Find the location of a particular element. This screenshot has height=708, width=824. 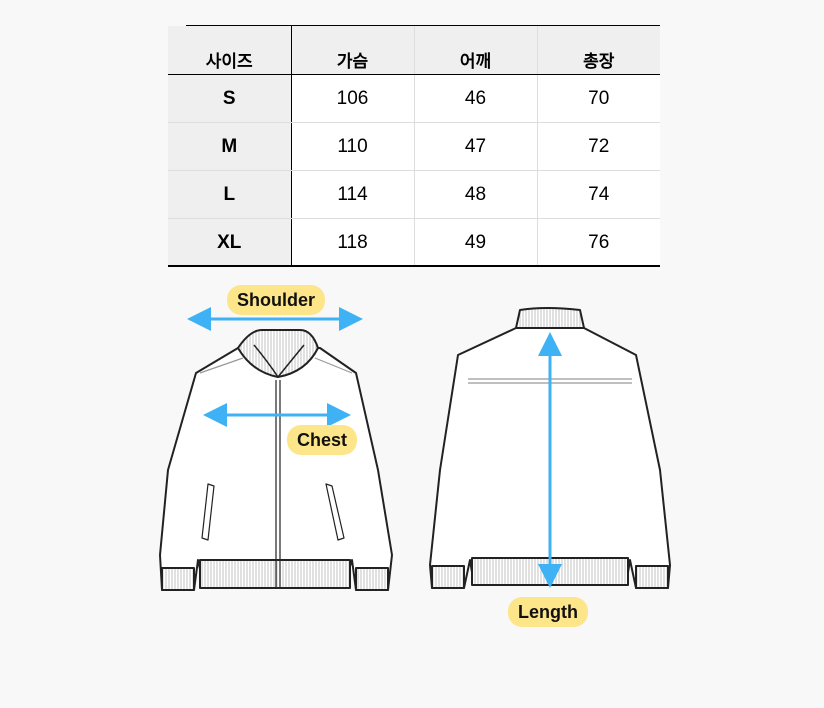

size-cell: M is located at coordinates (230, 146).